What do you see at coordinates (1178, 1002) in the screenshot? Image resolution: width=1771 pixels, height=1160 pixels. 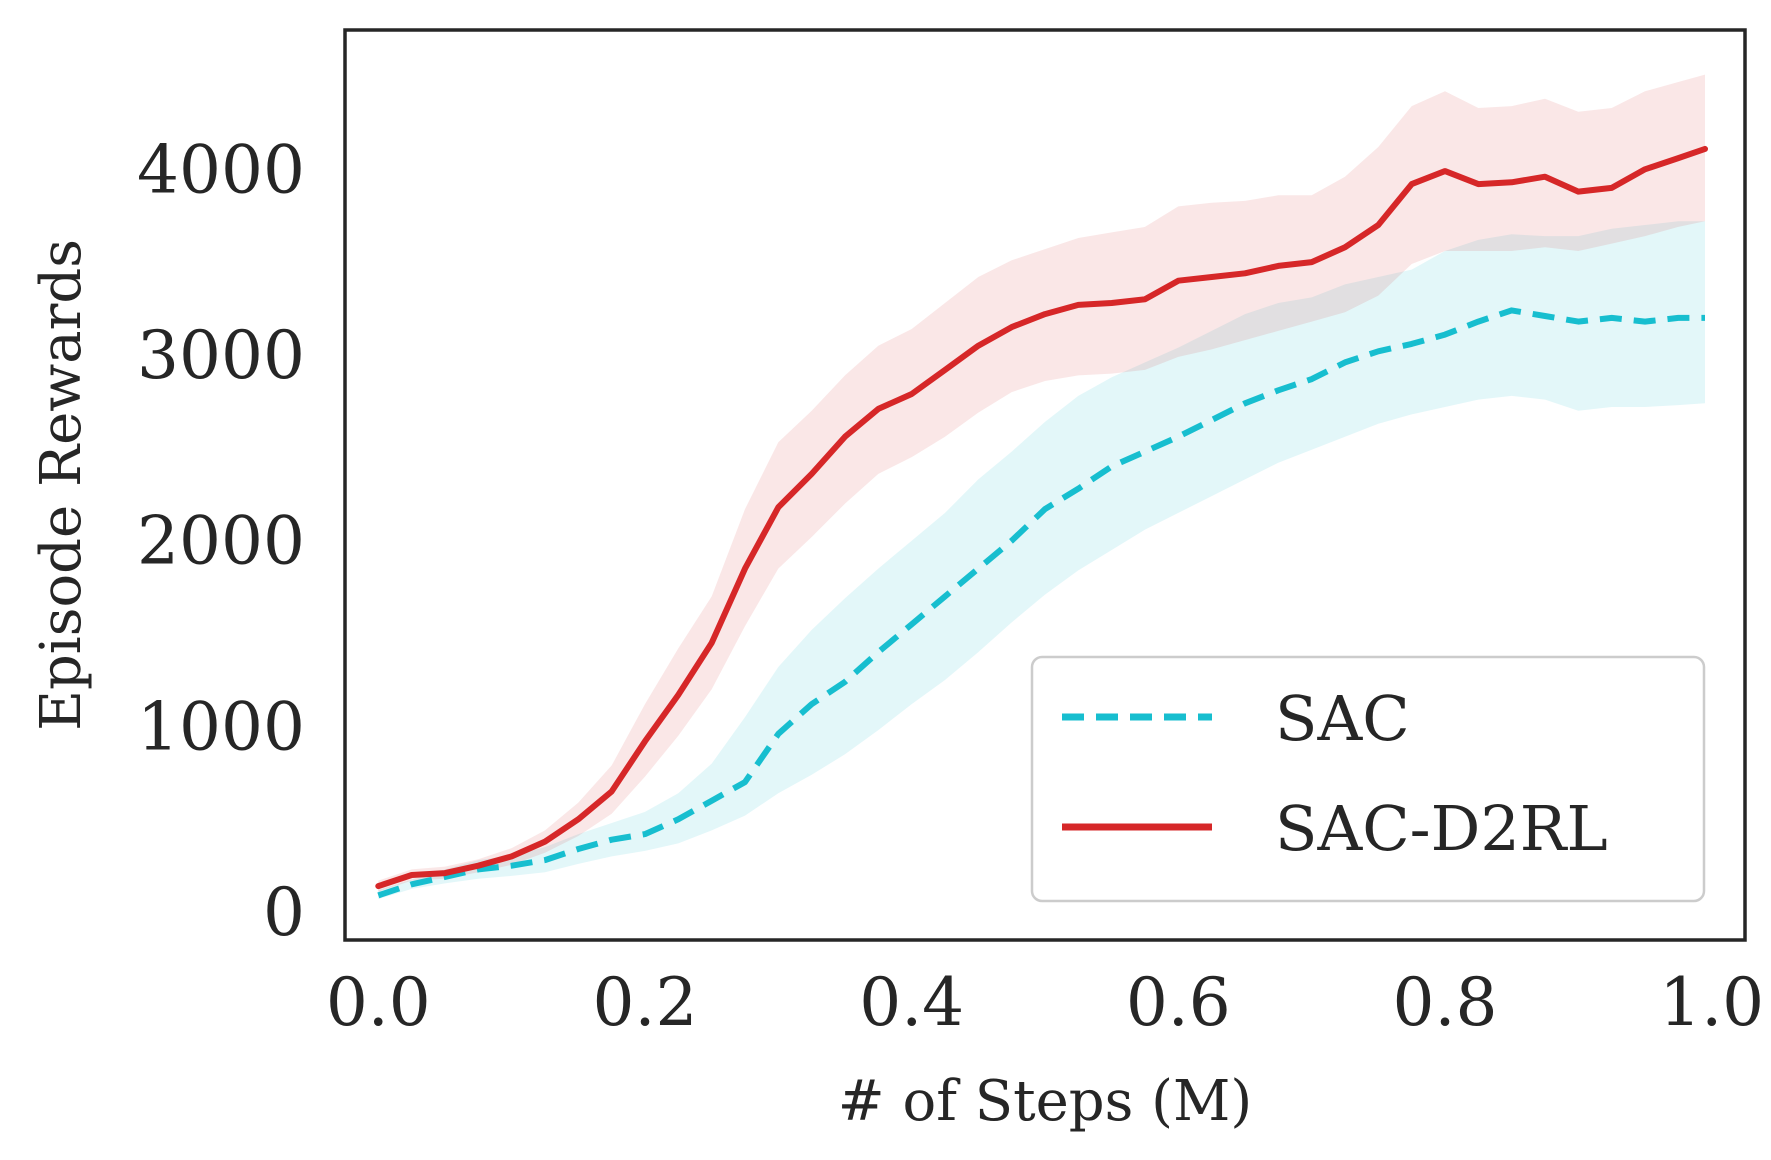 I see `x-tick-label: 0.6` at bounding box center [1178, 1002].